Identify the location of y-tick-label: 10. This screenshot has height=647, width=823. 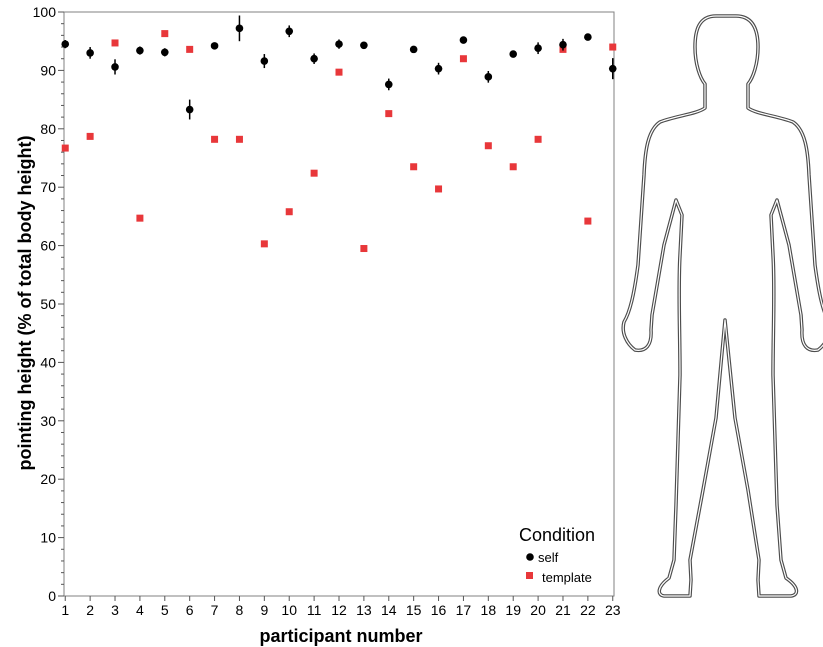
(48, 538).